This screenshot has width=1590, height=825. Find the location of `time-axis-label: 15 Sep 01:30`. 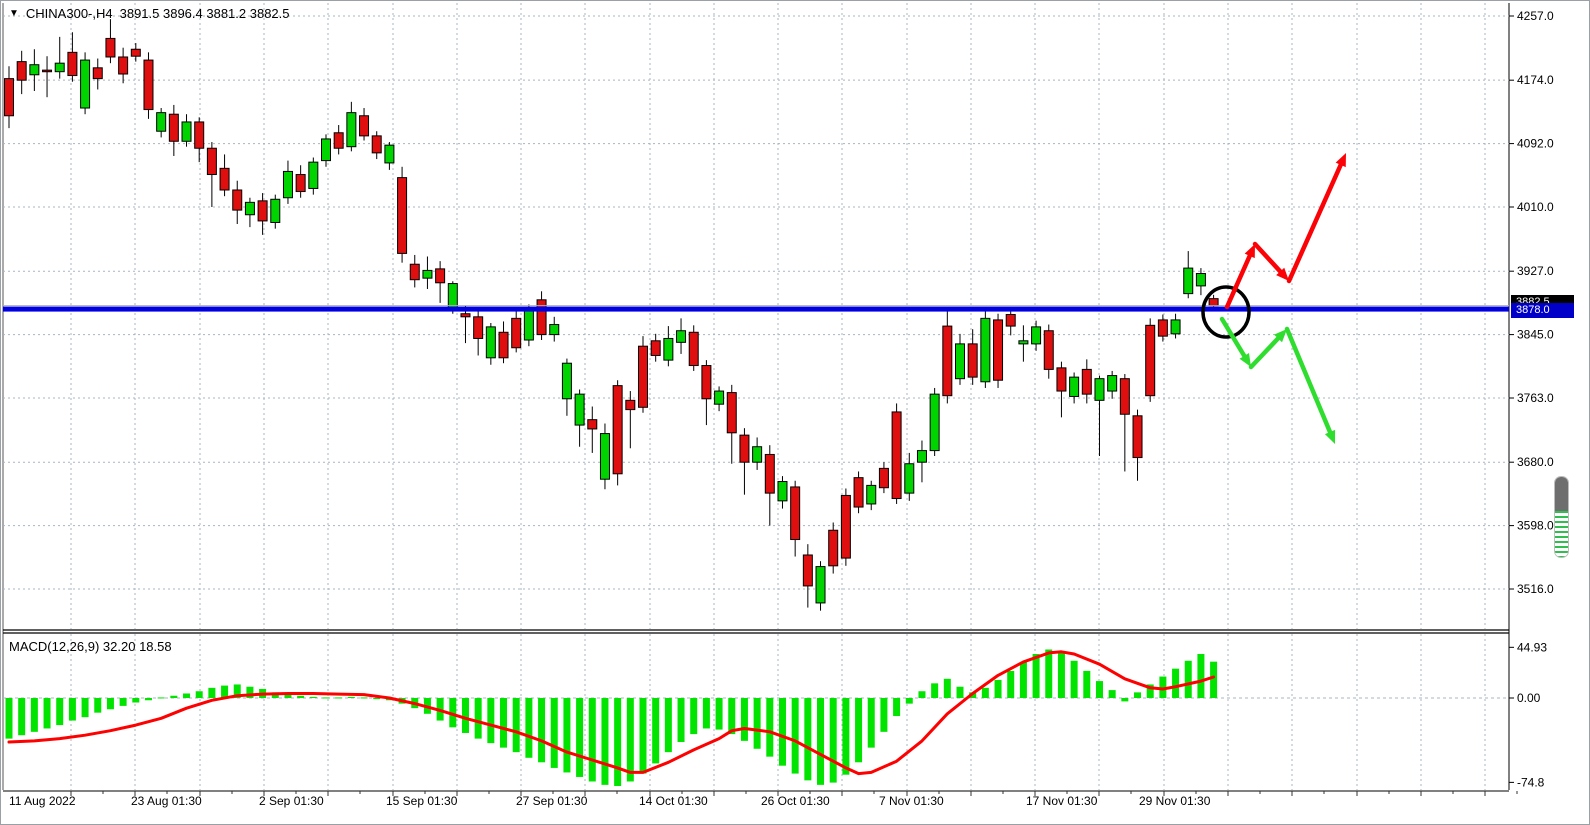

time-axis-label: 15 Sep 01:30 is located at coordinates (422, 801).